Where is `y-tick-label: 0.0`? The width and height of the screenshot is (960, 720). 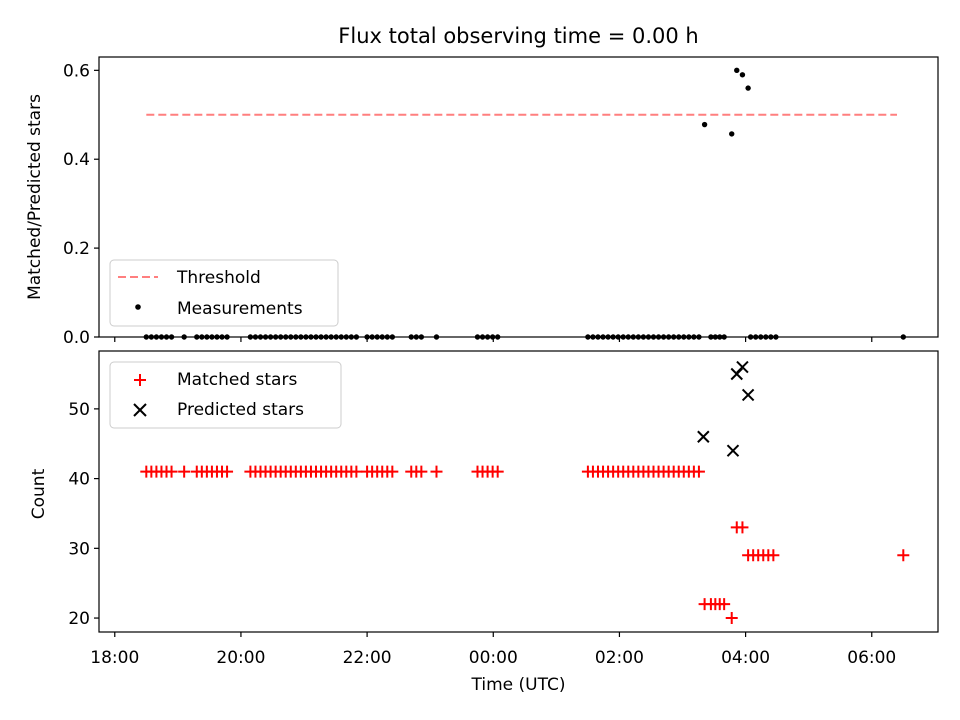
y-tick-label: 0.0 is located at coordinates (76, 338).